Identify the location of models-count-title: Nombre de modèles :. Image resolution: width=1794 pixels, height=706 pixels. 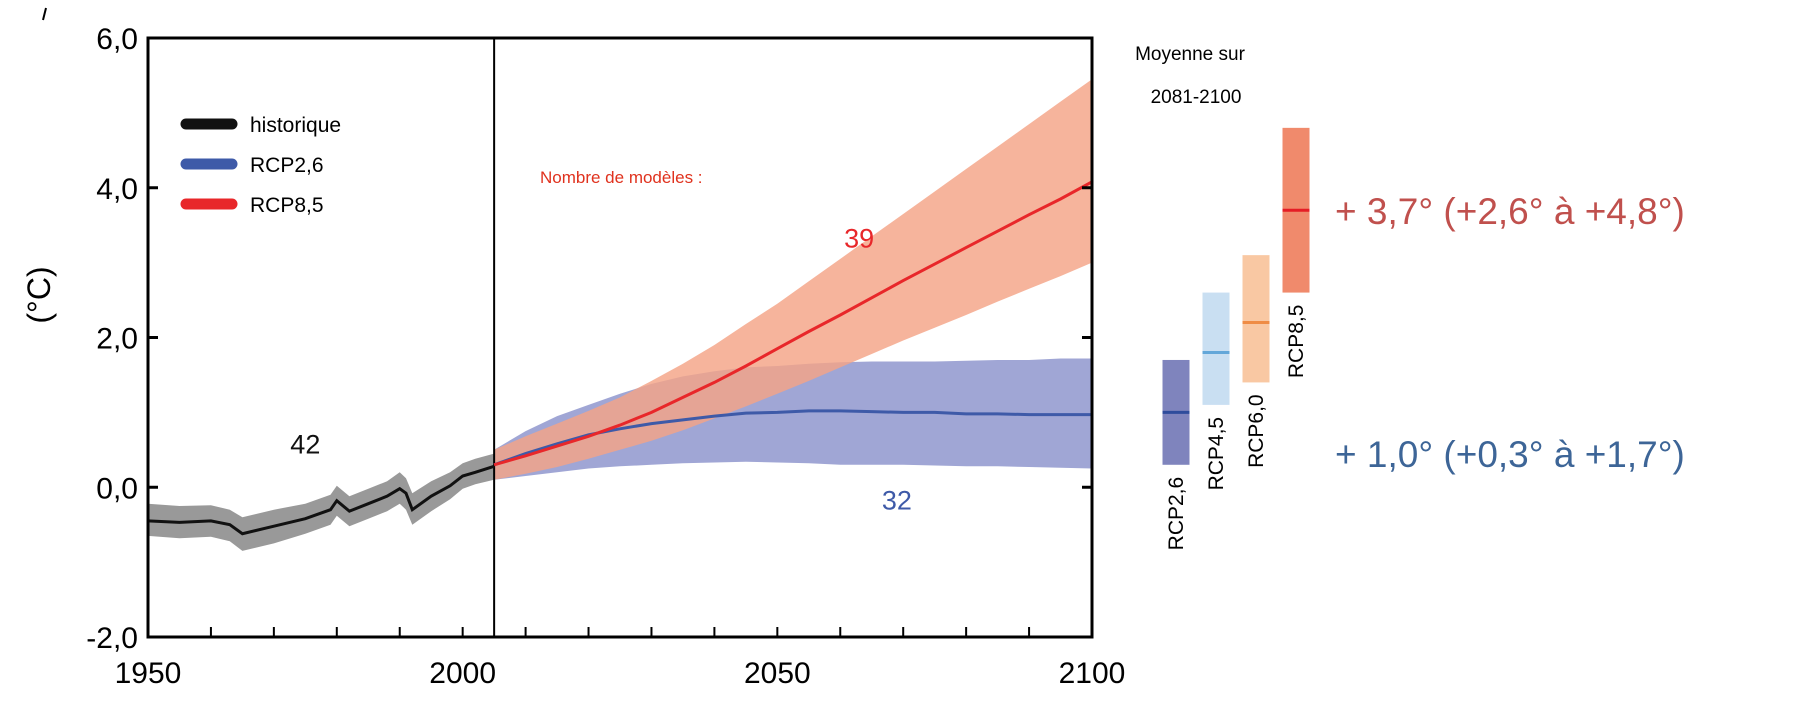
(621, 177).